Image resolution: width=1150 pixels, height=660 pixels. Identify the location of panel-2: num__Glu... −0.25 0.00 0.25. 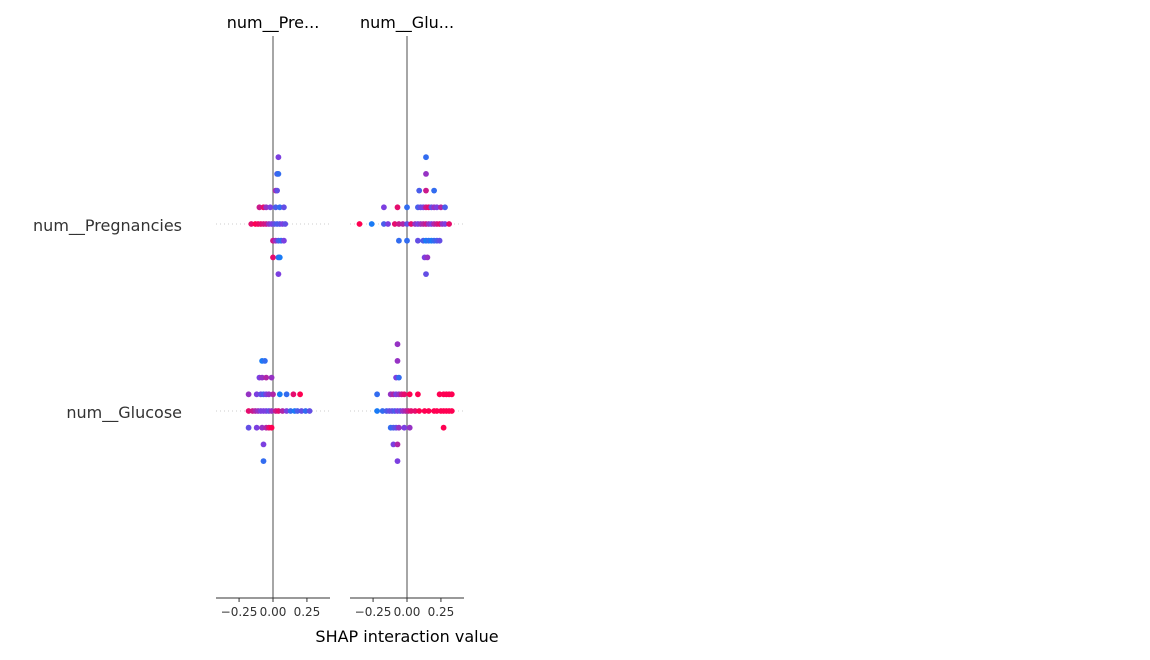
(407, 316).